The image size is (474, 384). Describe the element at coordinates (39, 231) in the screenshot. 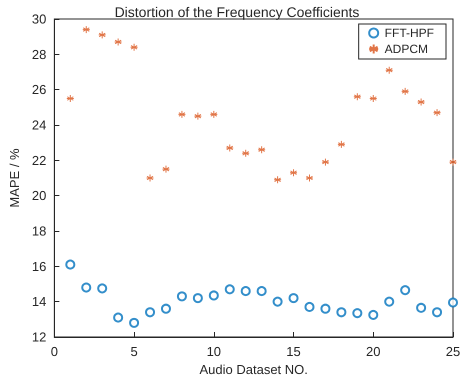

I see `y-tick-label: 18` at that location.